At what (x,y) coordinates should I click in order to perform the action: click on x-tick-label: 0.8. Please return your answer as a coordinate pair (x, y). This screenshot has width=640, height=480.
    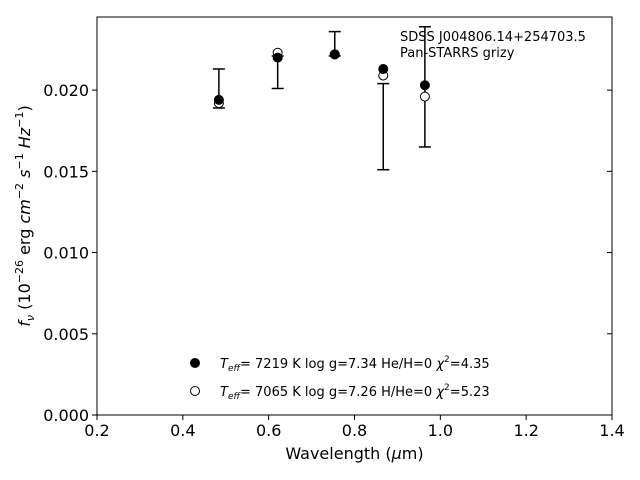
    Looking at the image, I should click on (354, 430).